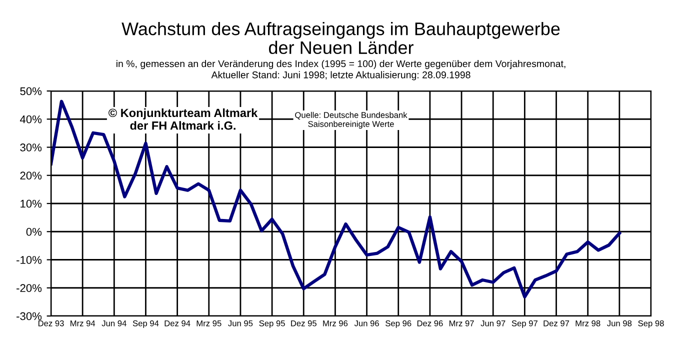 This screenshot has width=682, height=346. What do you see at coordinates (209, 323) in the screenshot?
I see `x-tick-label: Mrz 95` at bounding box center [209, 323].